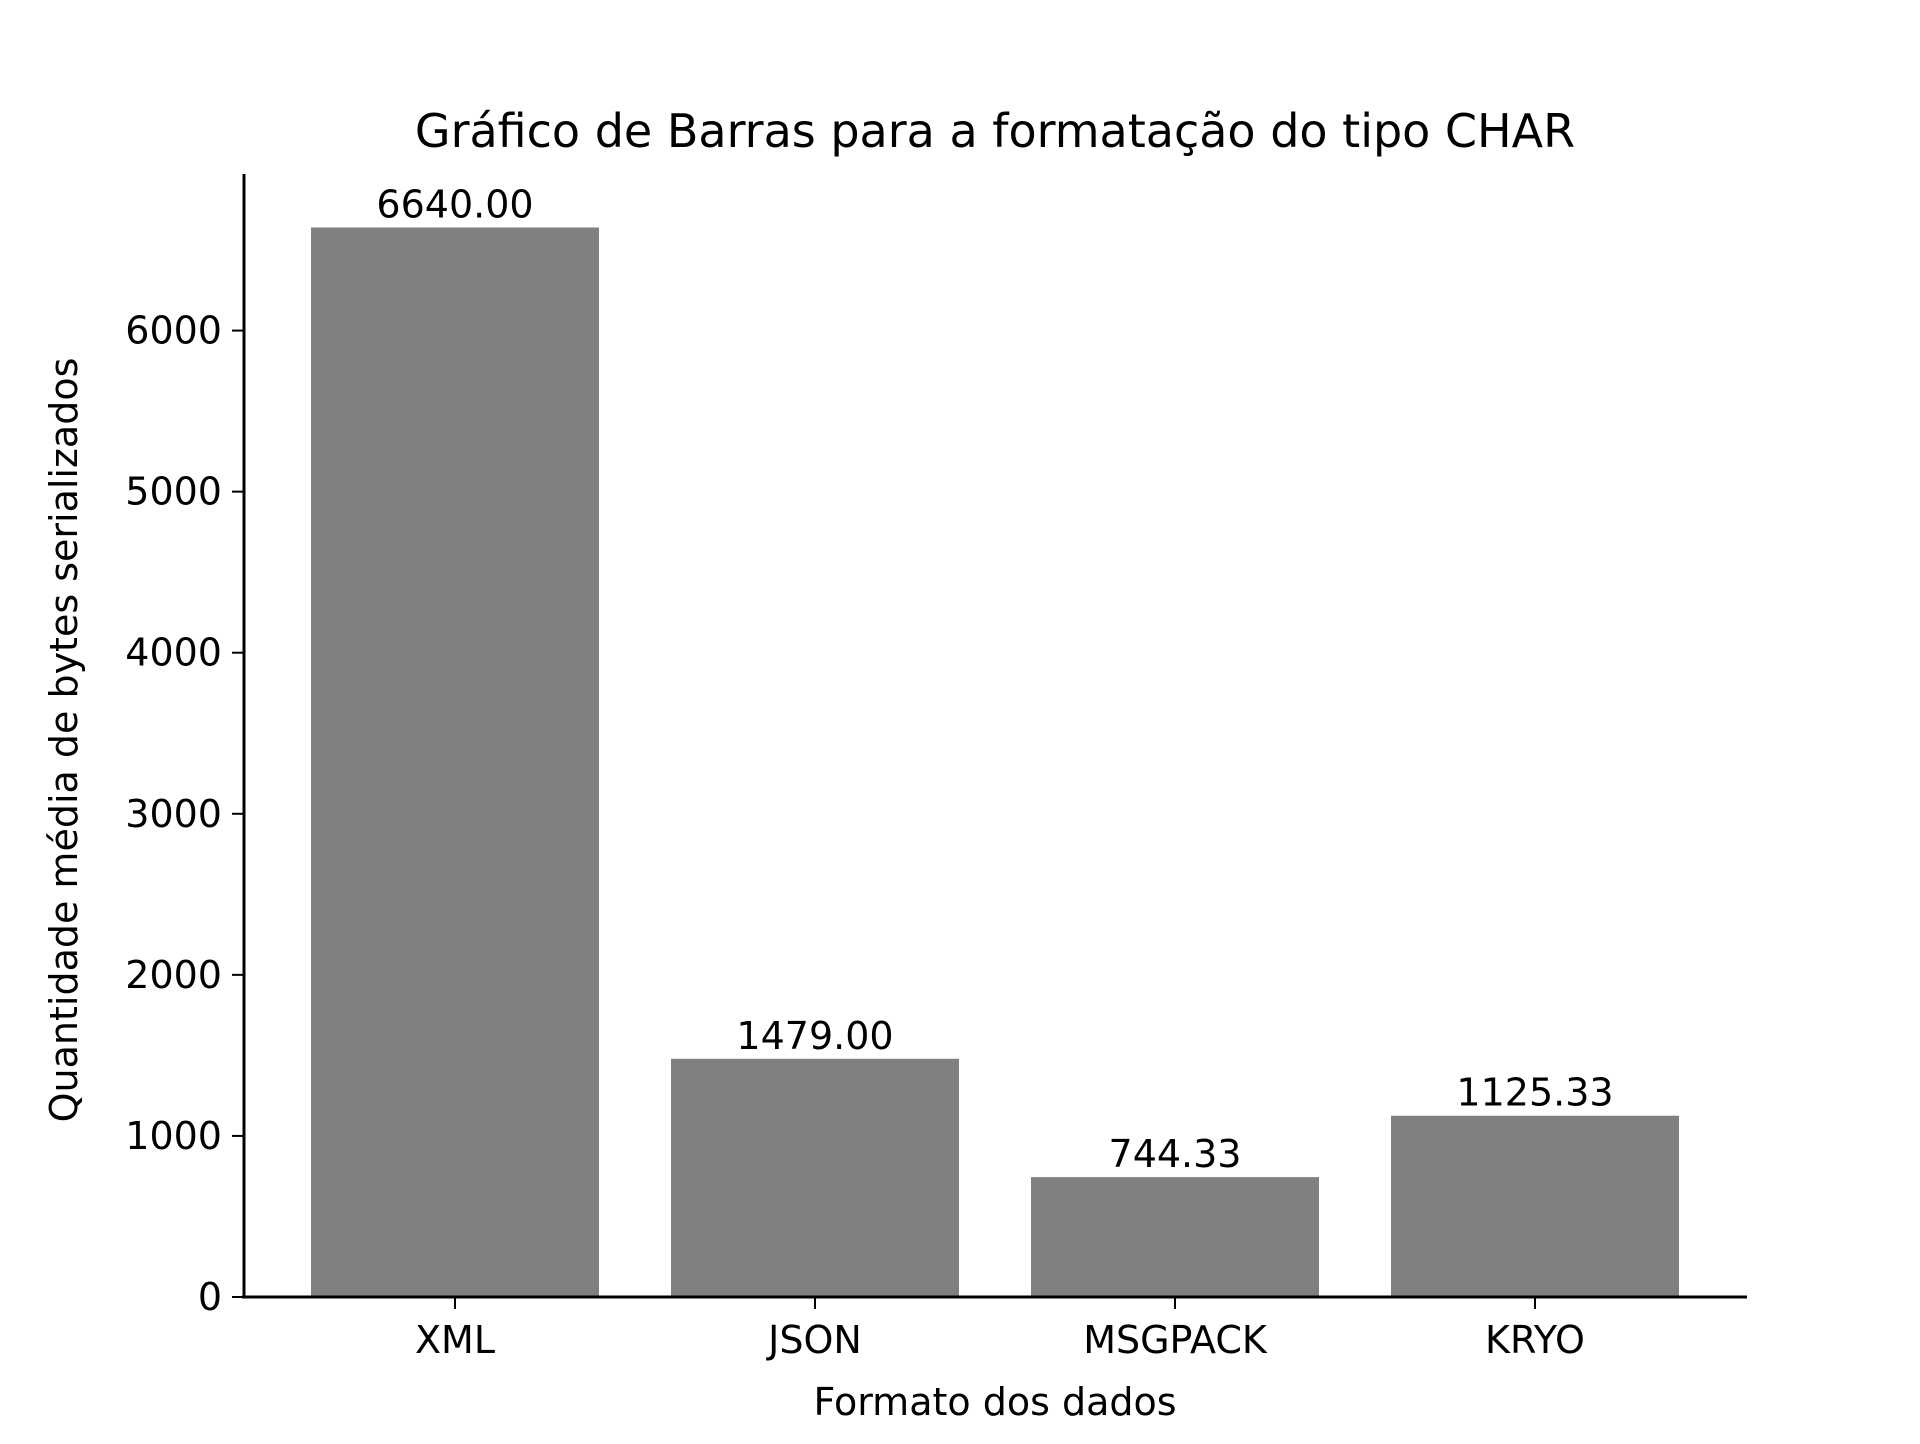  Describe the element at coordinates (994, 1402) in the screenshot. I see `x-axis-label: Formato dos dados` at that location.